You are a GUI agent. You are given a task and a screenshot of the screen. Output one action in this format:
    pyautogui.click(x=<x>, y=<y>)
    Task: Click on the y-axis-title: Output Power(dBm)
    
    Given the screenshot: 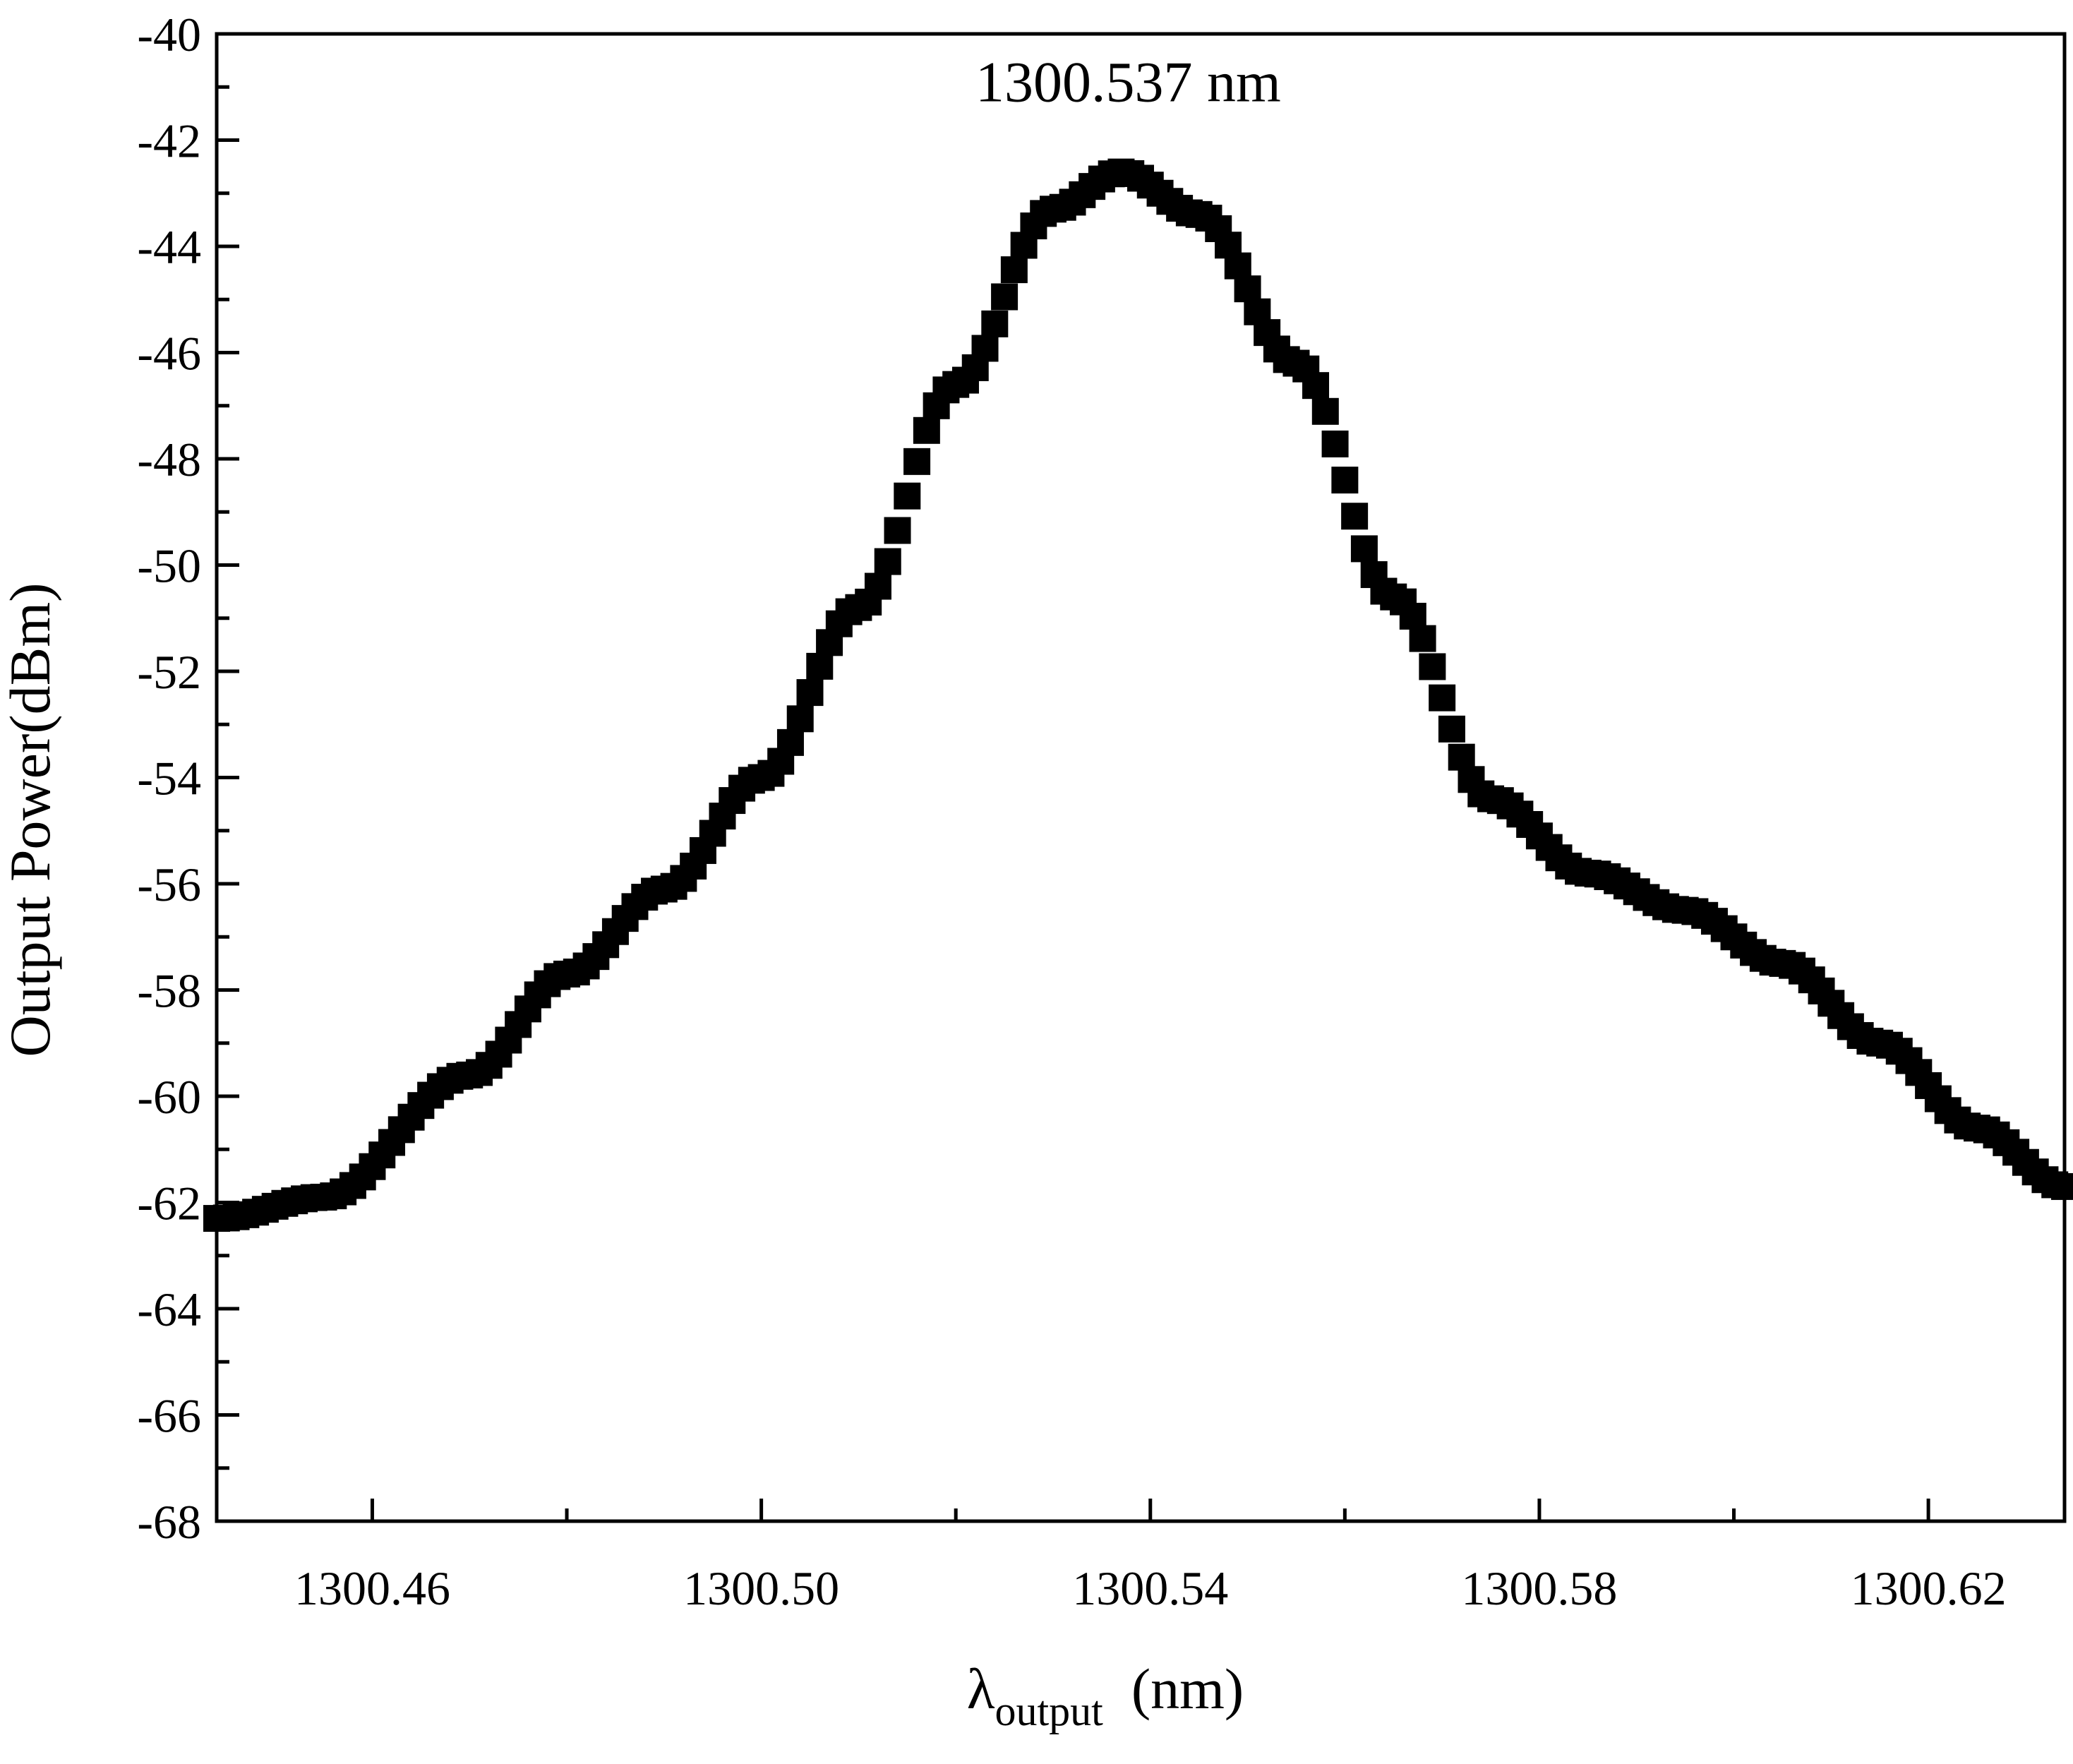 What is the action you would take?
    pyautogui.click(x=31, y=820)
    